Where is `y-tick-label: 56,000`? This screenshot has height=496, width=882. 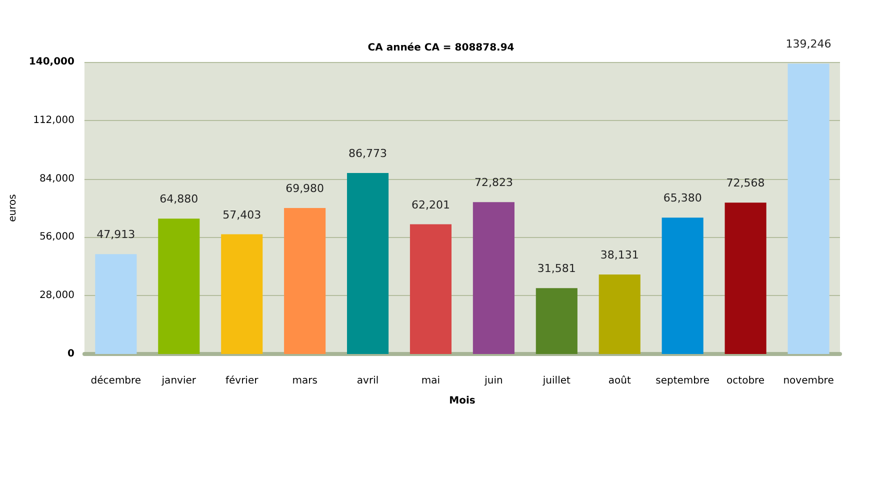 y-tick-label: 56,000 is located at coordinates (56, 237).